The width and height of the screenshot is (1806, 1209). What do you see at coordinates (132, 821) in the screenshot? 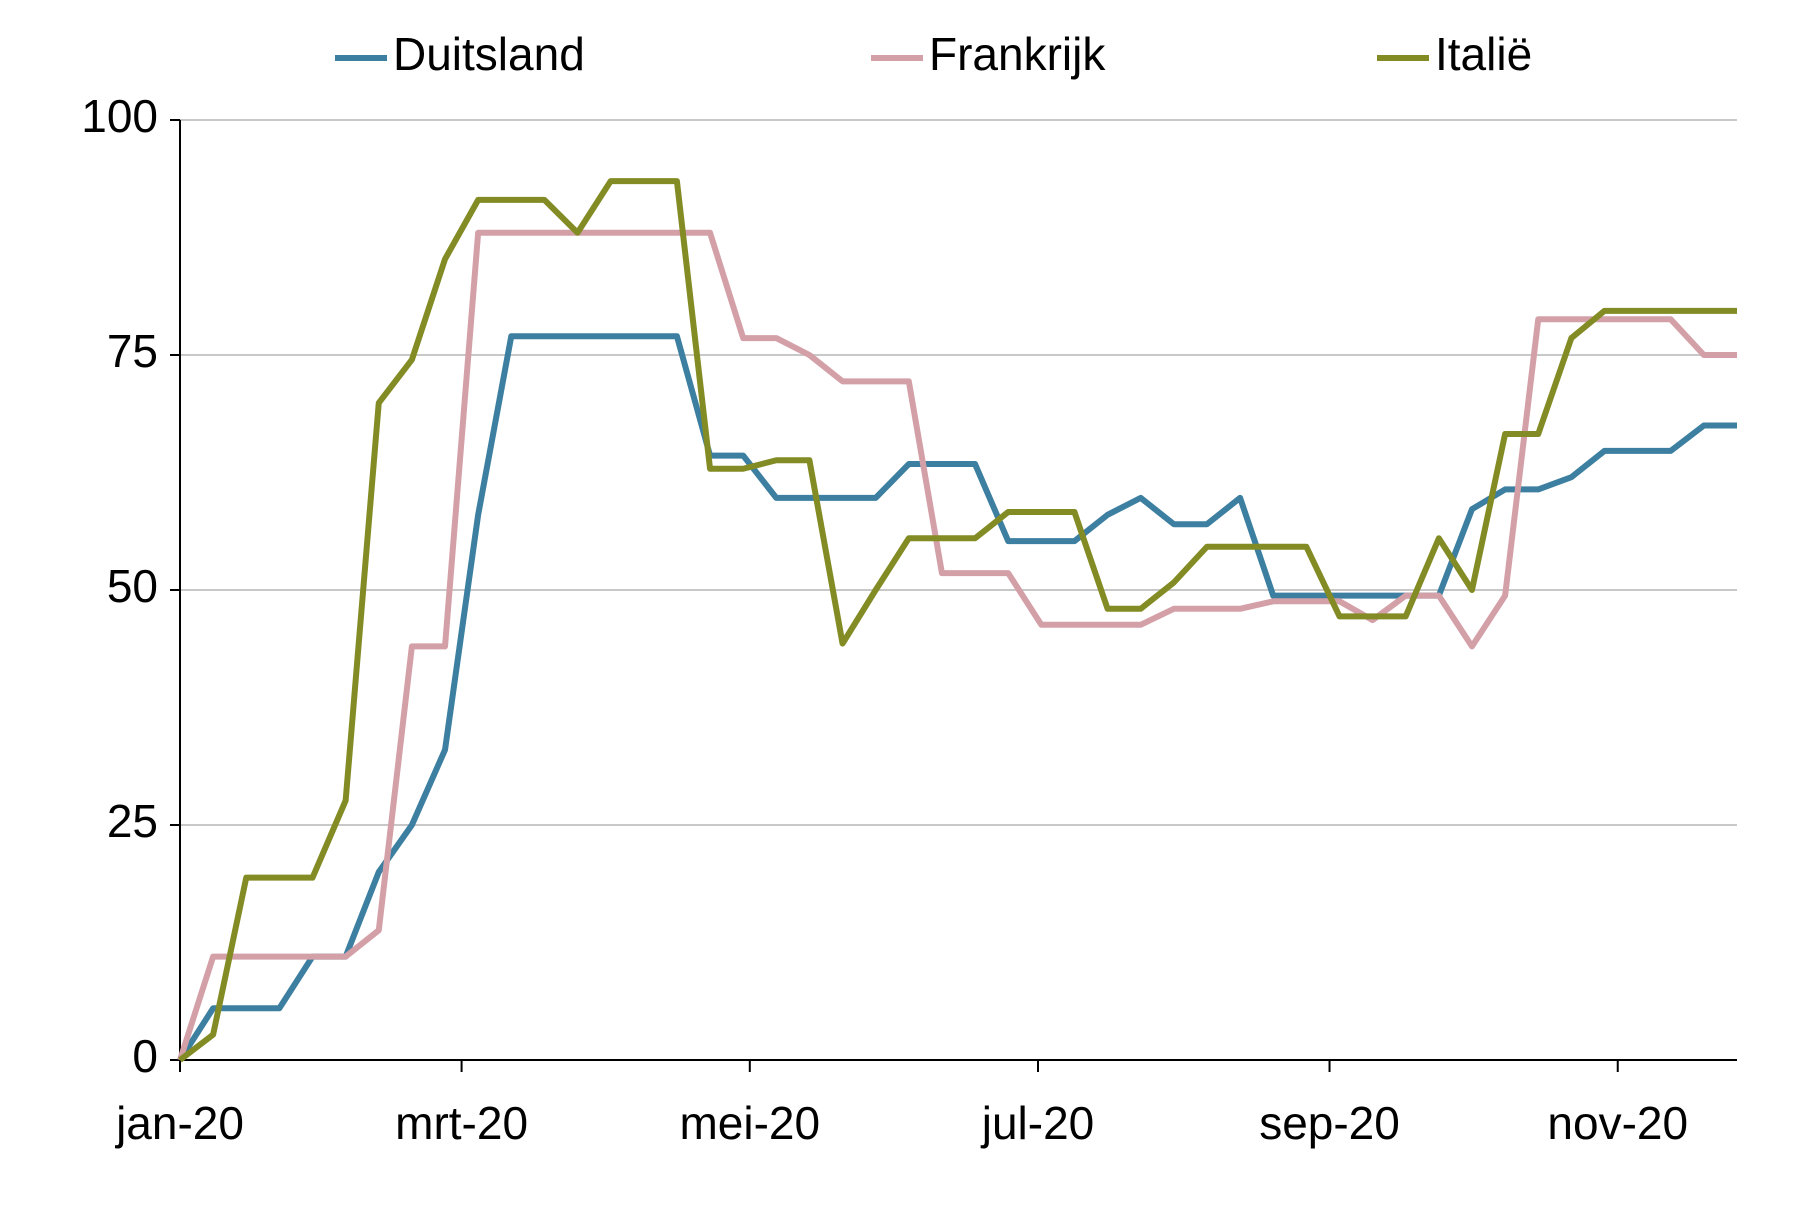
I see `y-tick-label: 25` at bounding box center [132, 821].